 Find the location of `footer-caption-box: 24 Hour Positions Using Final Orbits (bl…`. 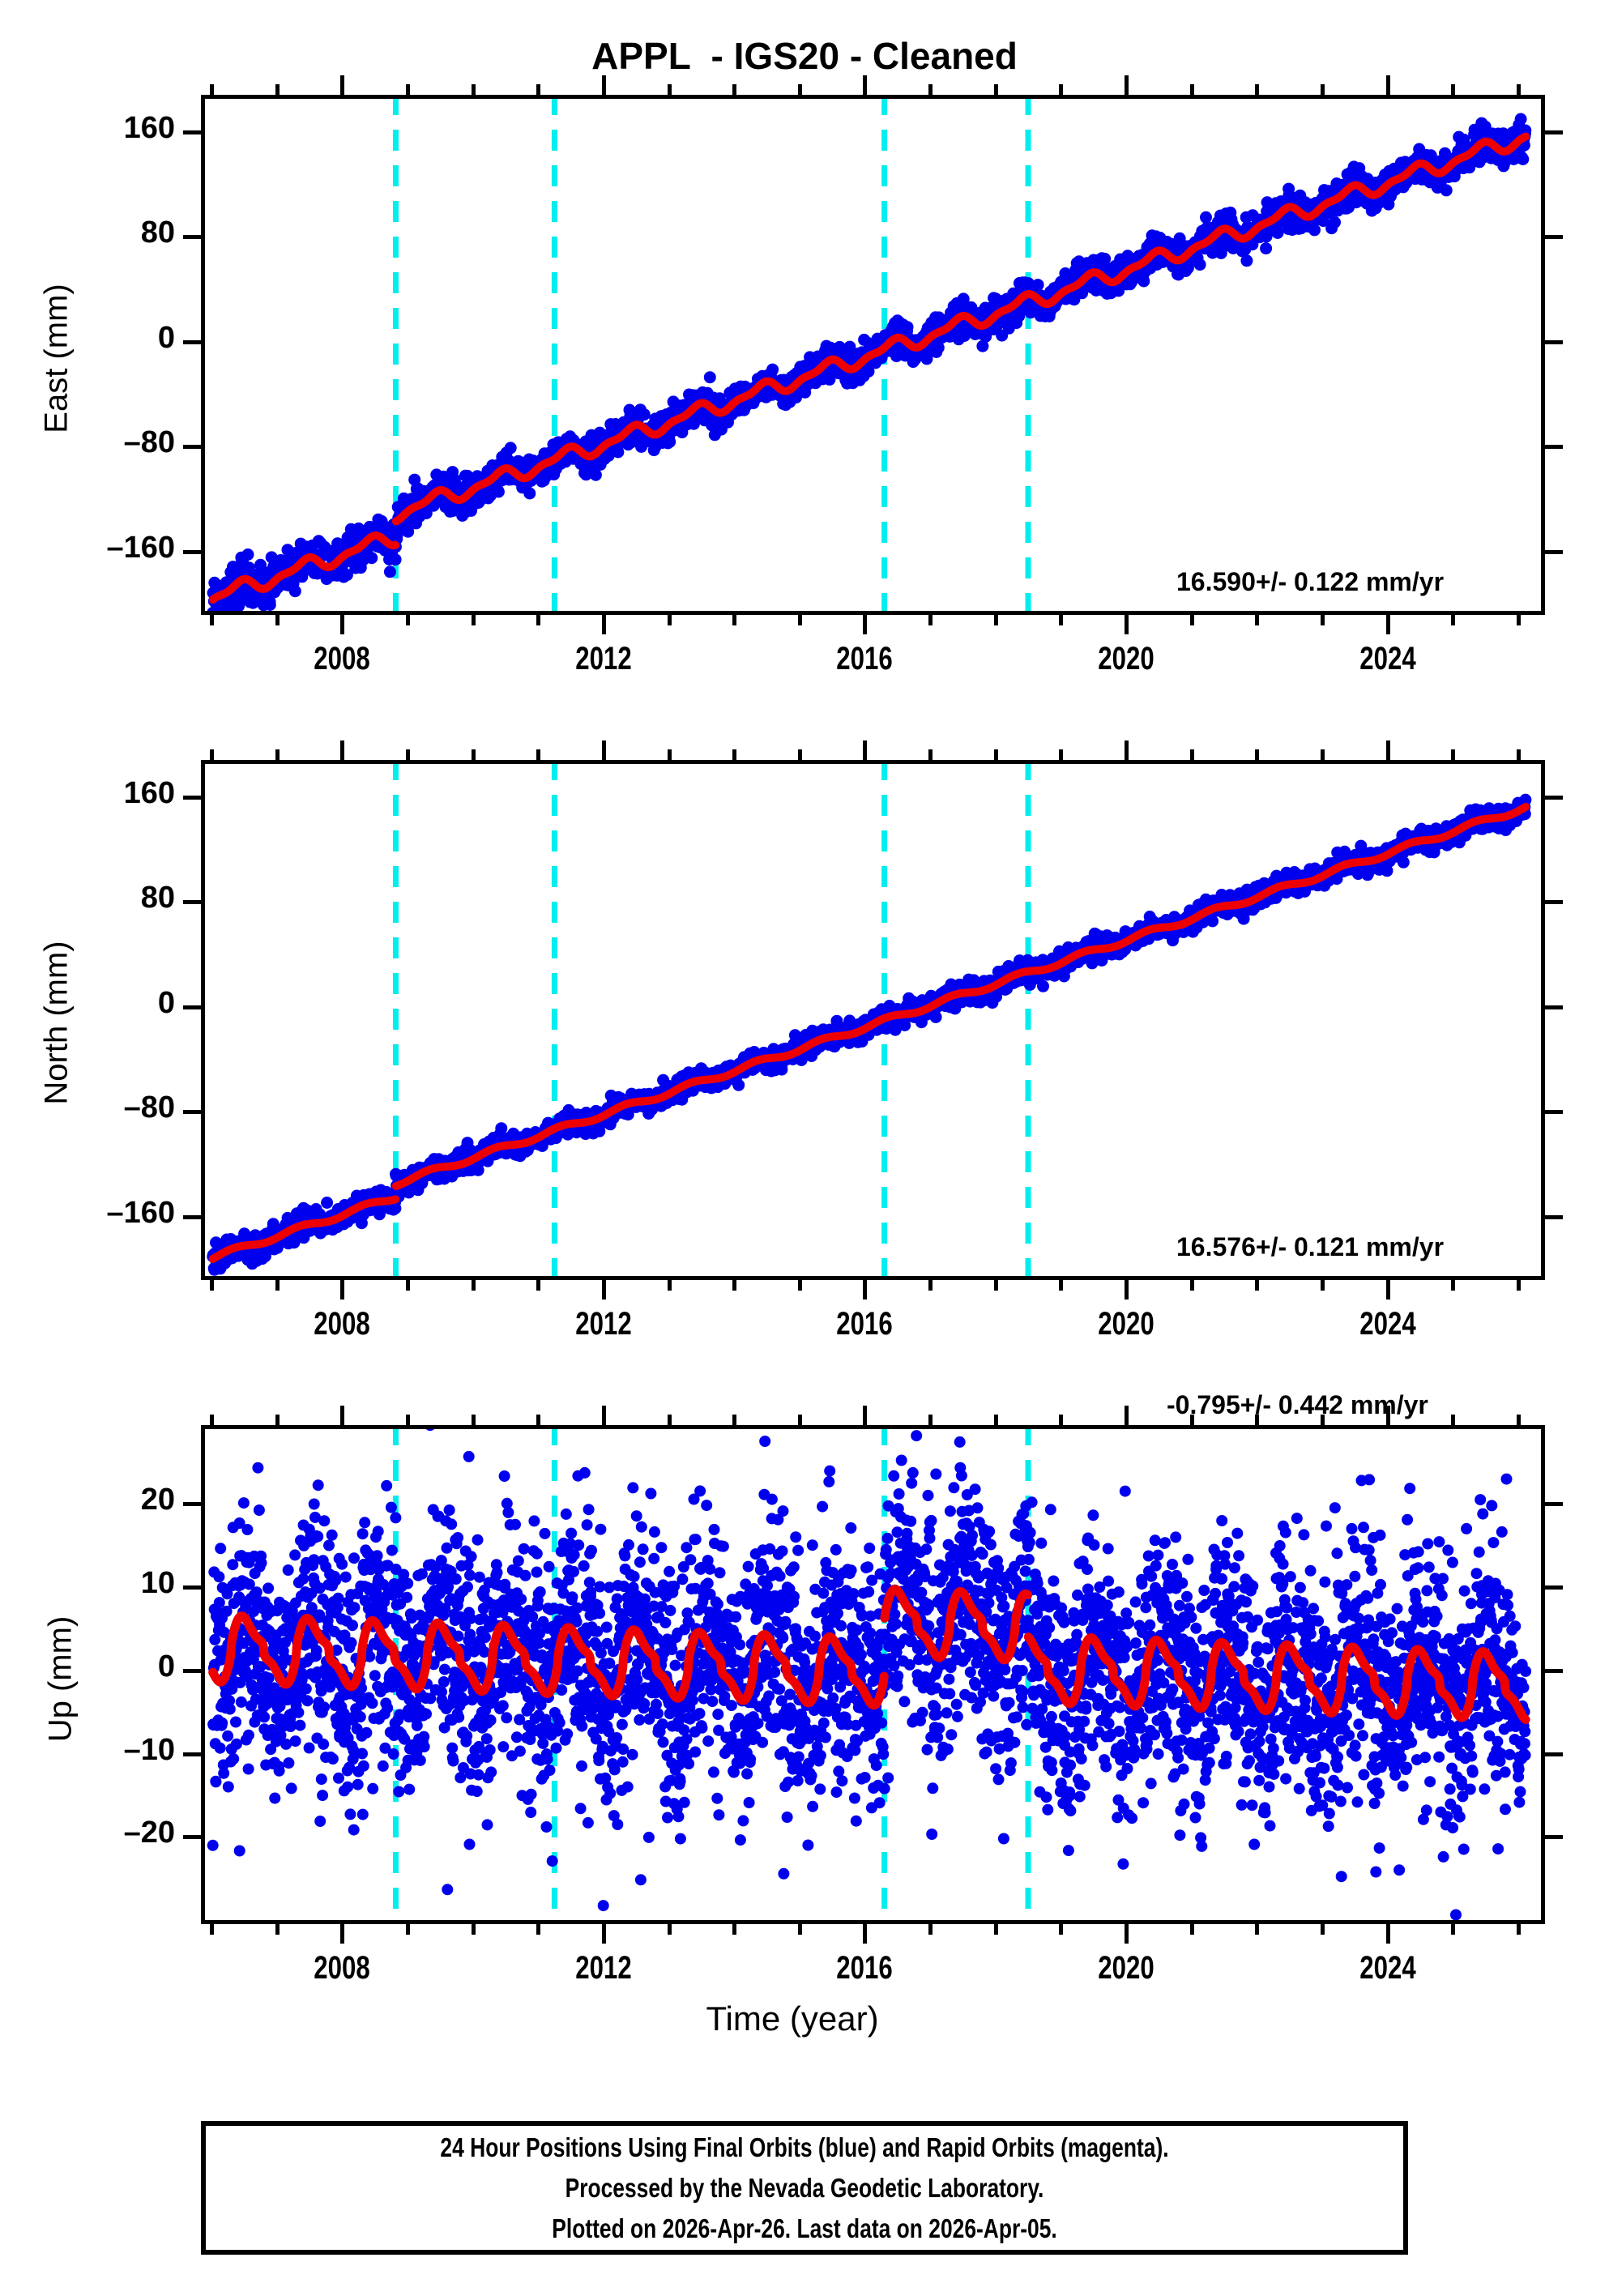

footer-caption-box: 24 Hour Positions Using Final Orbits (bl… is located at coordinates (804, 2188).